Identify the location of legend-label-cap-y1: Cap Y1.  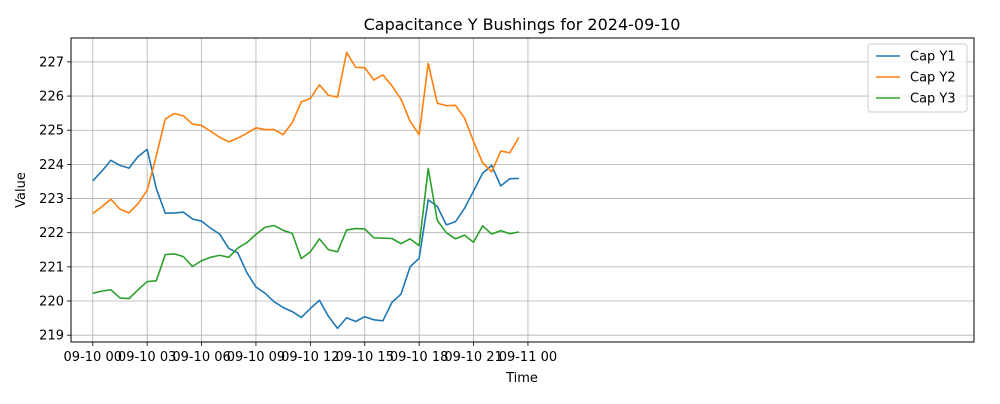
(933, 57).